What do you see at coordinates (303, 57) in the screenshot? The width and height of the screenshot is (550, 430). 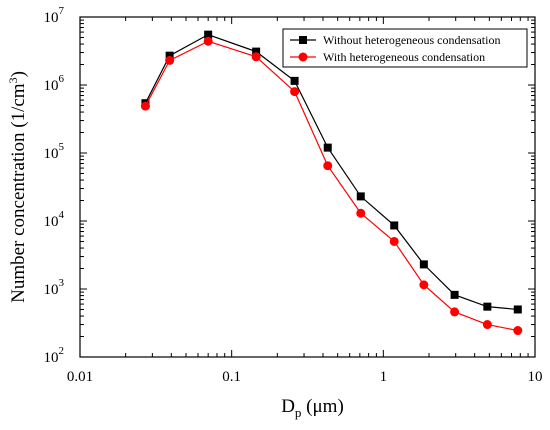 I see `legend-marker-circle` at bounding box center [303, 57].